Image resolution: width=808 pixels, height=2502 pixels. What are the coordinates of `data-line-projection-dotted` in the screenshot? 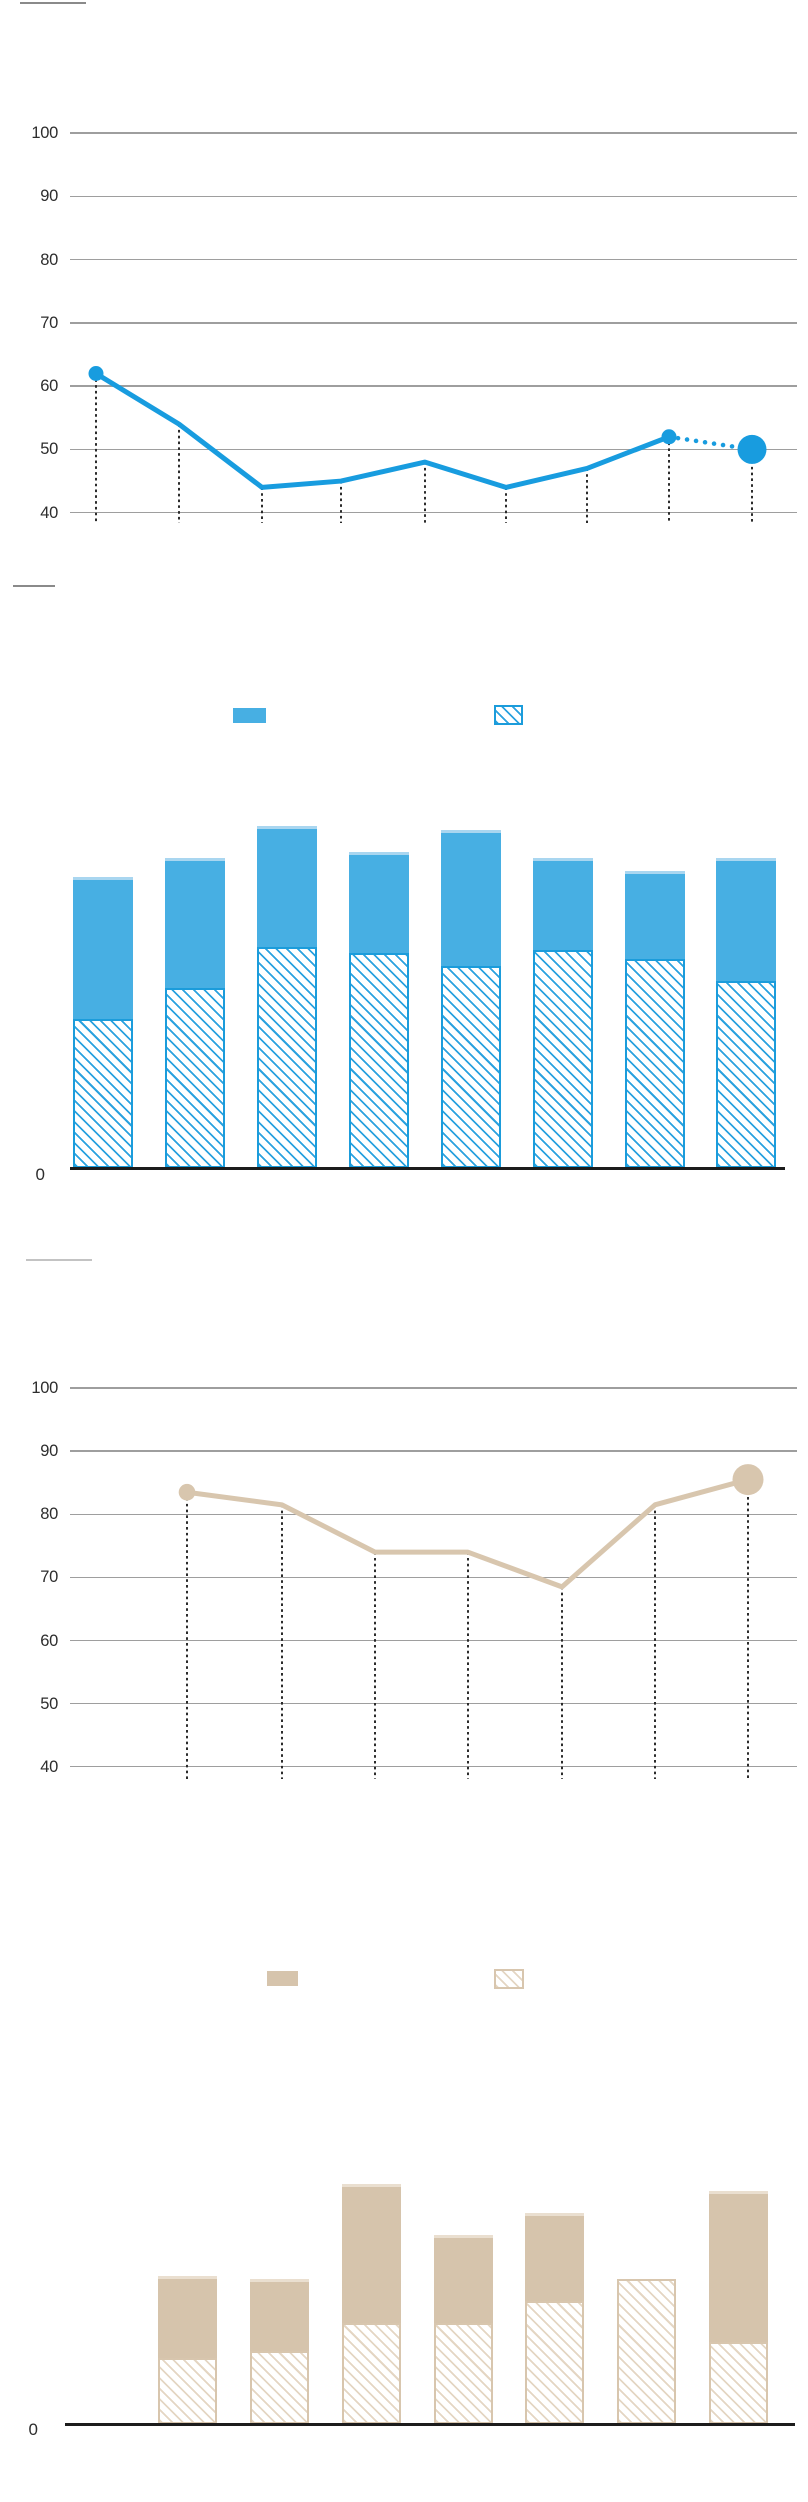 It's located at (710, 443).